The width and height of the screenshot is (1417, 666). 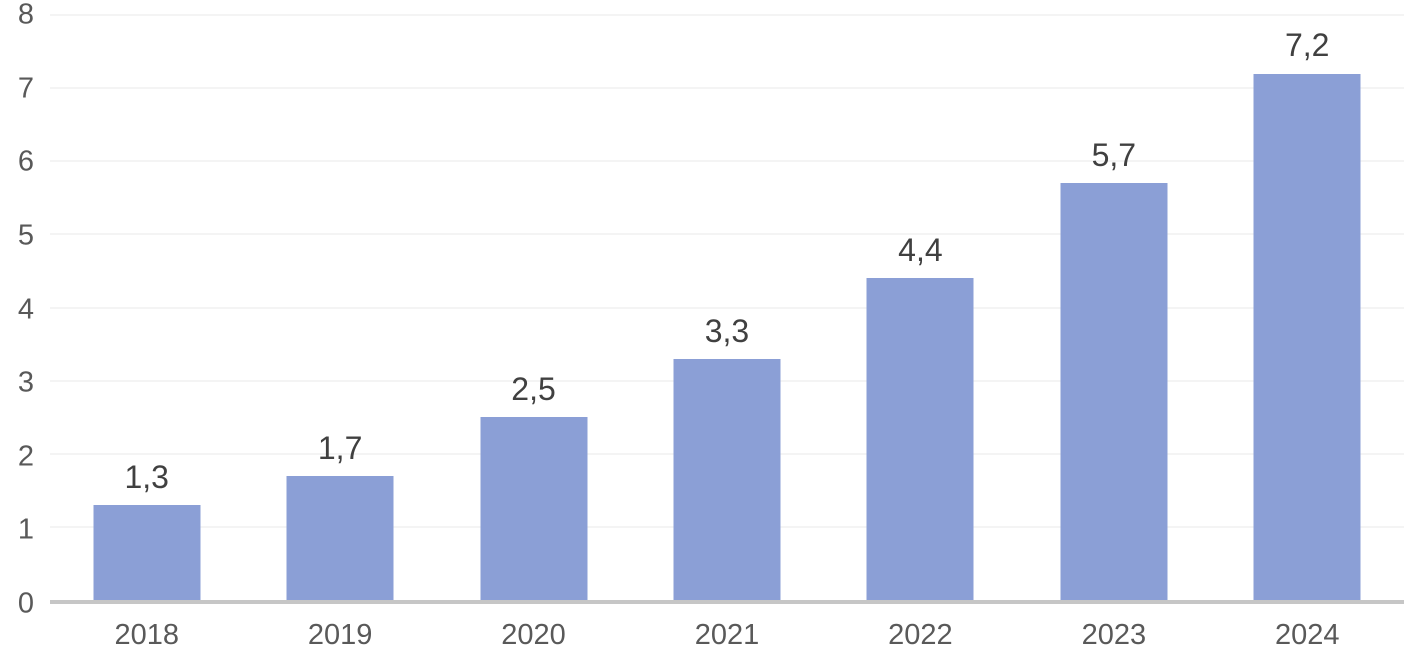 I want to click on x-tick-label-2022: 2022, so click(x=920, y=635).